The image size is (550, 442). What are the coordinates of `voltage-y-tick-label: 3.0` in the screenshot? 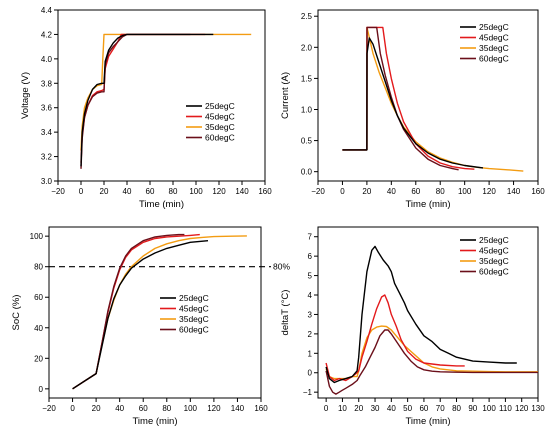 It's located at (47, 181).